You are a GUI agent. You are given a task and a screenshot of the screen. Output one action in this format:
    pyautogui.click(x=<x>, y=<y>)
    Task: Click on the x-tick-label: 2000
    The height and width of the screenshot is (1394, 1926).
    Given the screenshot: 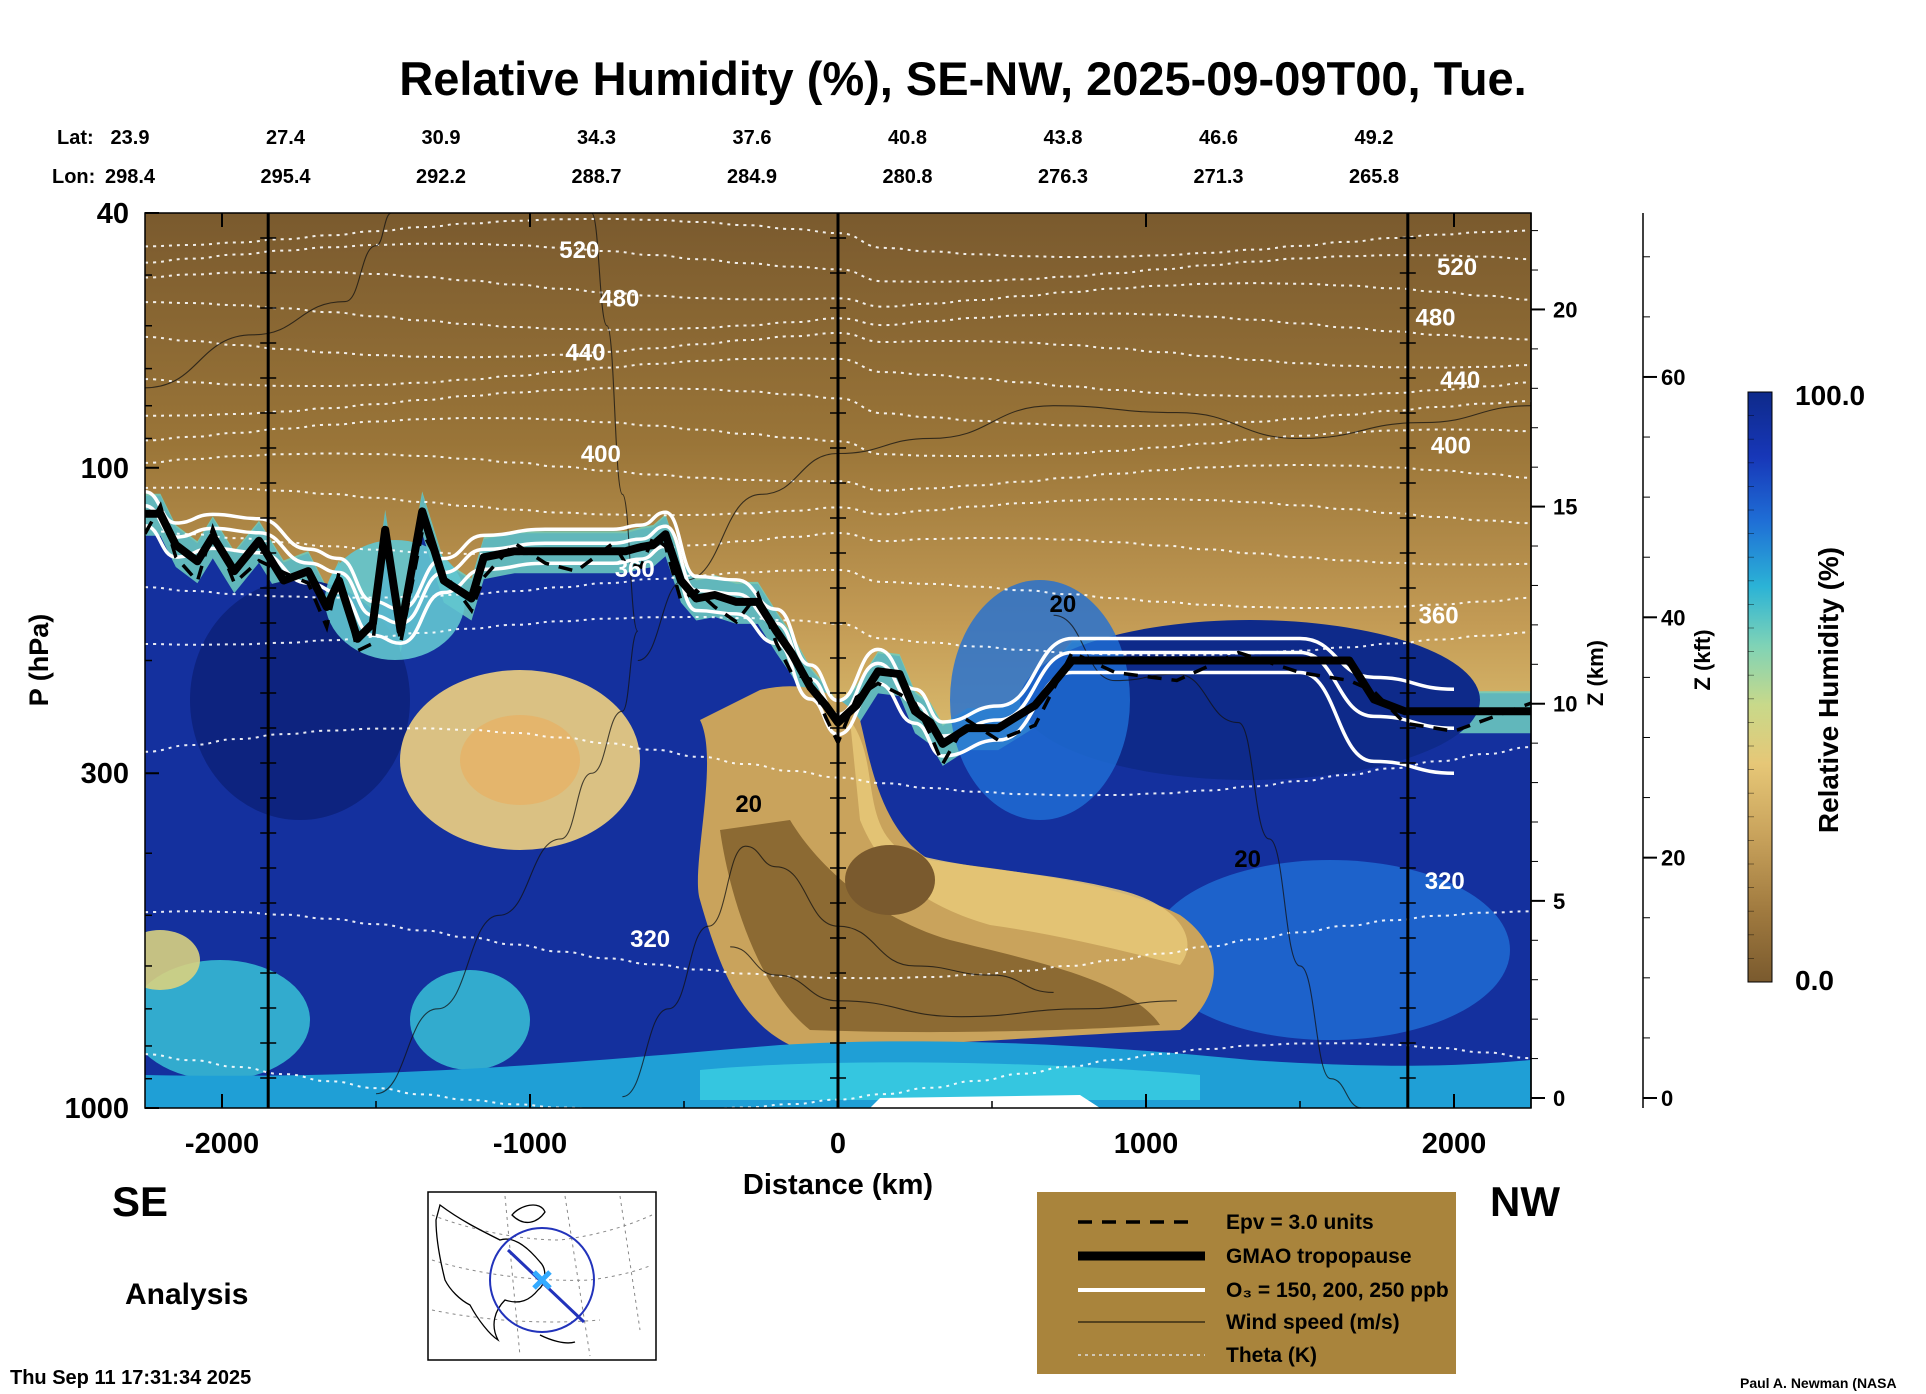 What is the action you would take?
    pyautogui.click(x=1454, y=1144)
    